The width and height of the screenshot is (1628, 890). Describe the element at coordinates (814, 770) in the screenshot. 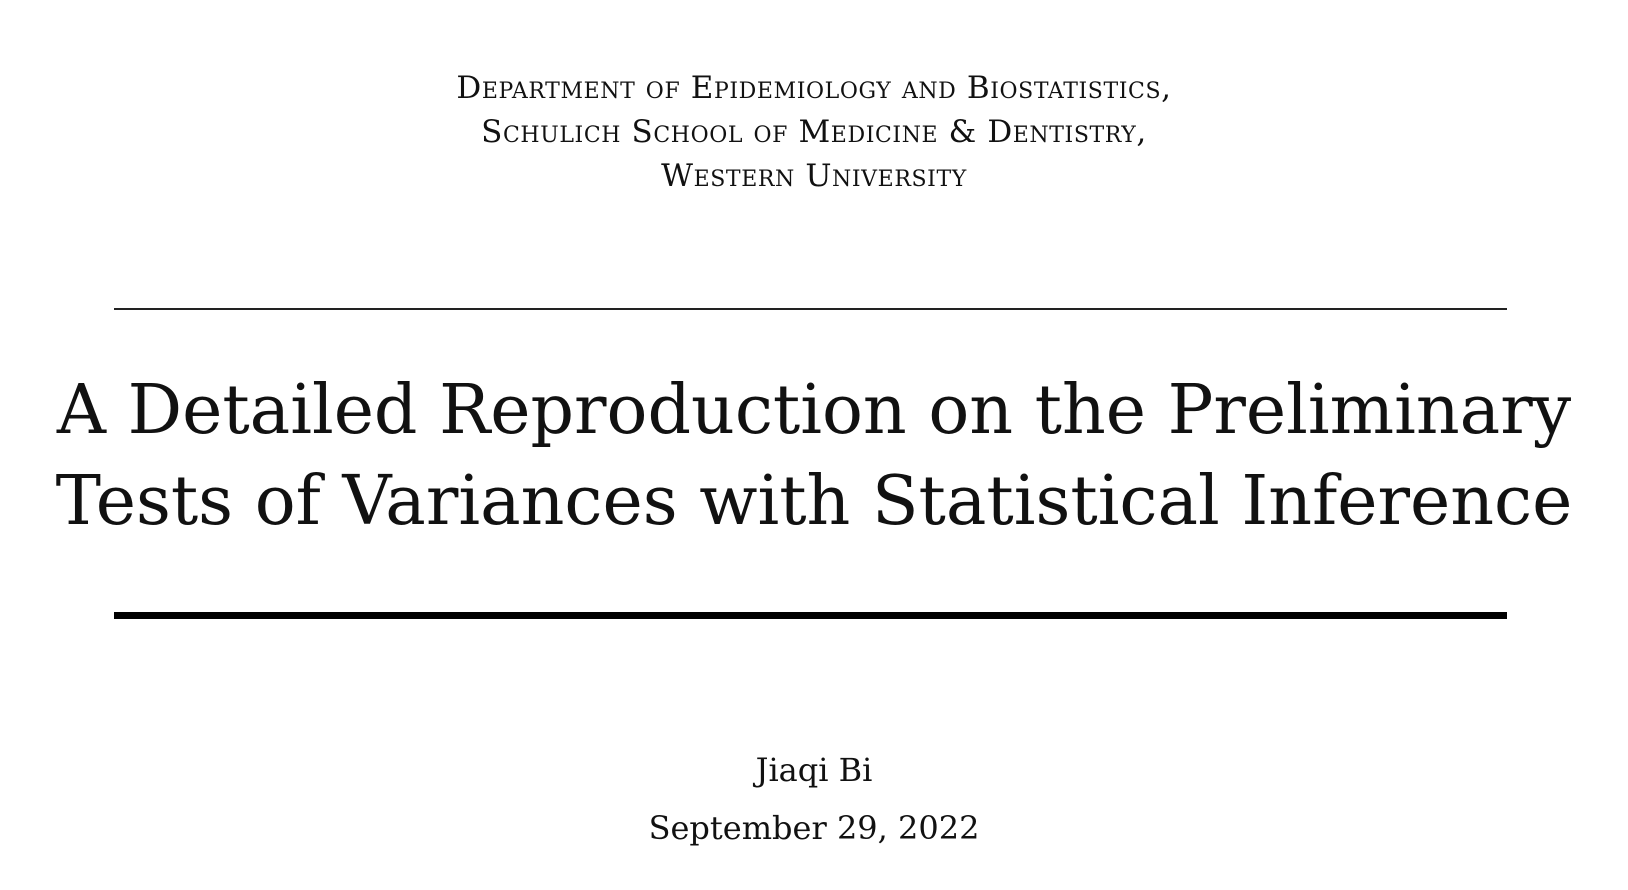

I see `author-name: Jiaqi Bi` at that location.